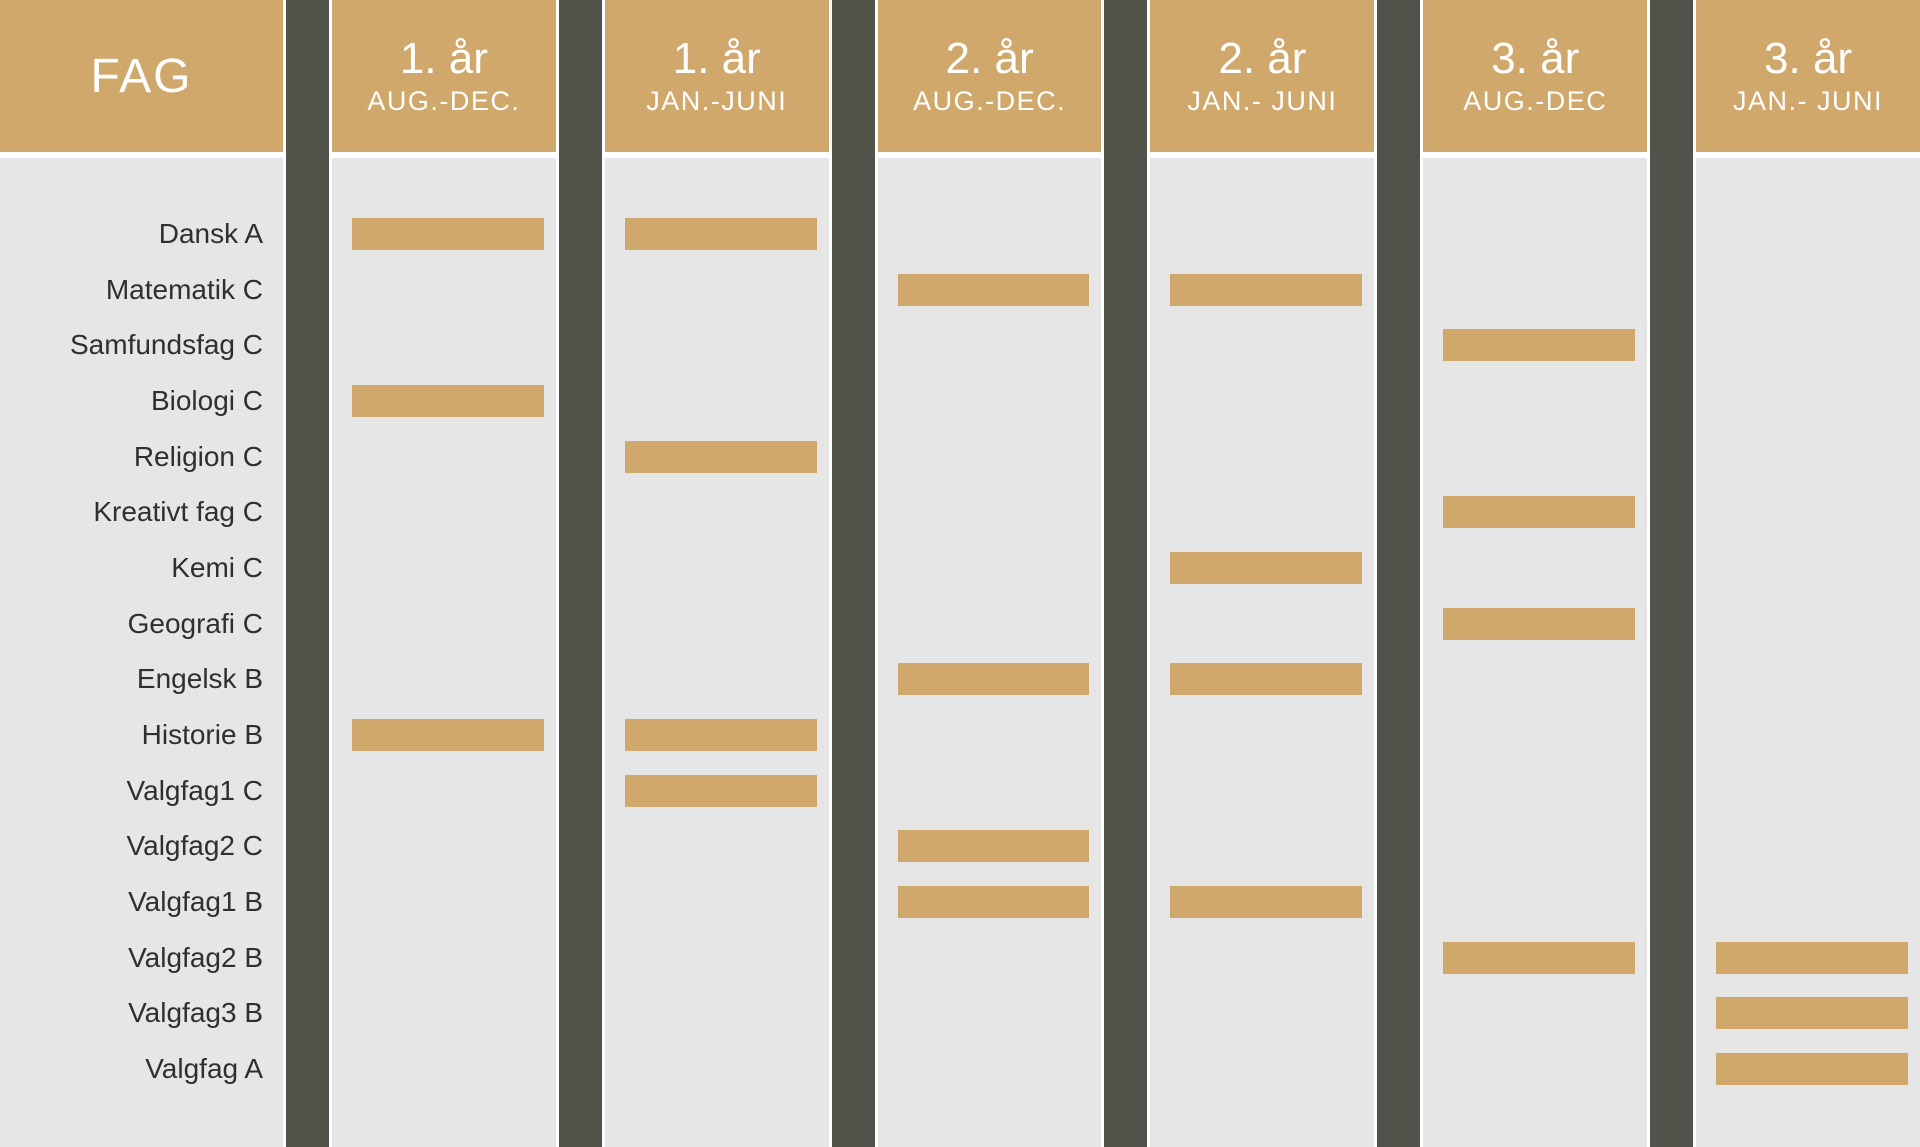 This screenshot has width=1920, height=1147. Describe the element at coordinates (443, 59) in the screenshot. I see `semester-year-label: 1. år` at that location.